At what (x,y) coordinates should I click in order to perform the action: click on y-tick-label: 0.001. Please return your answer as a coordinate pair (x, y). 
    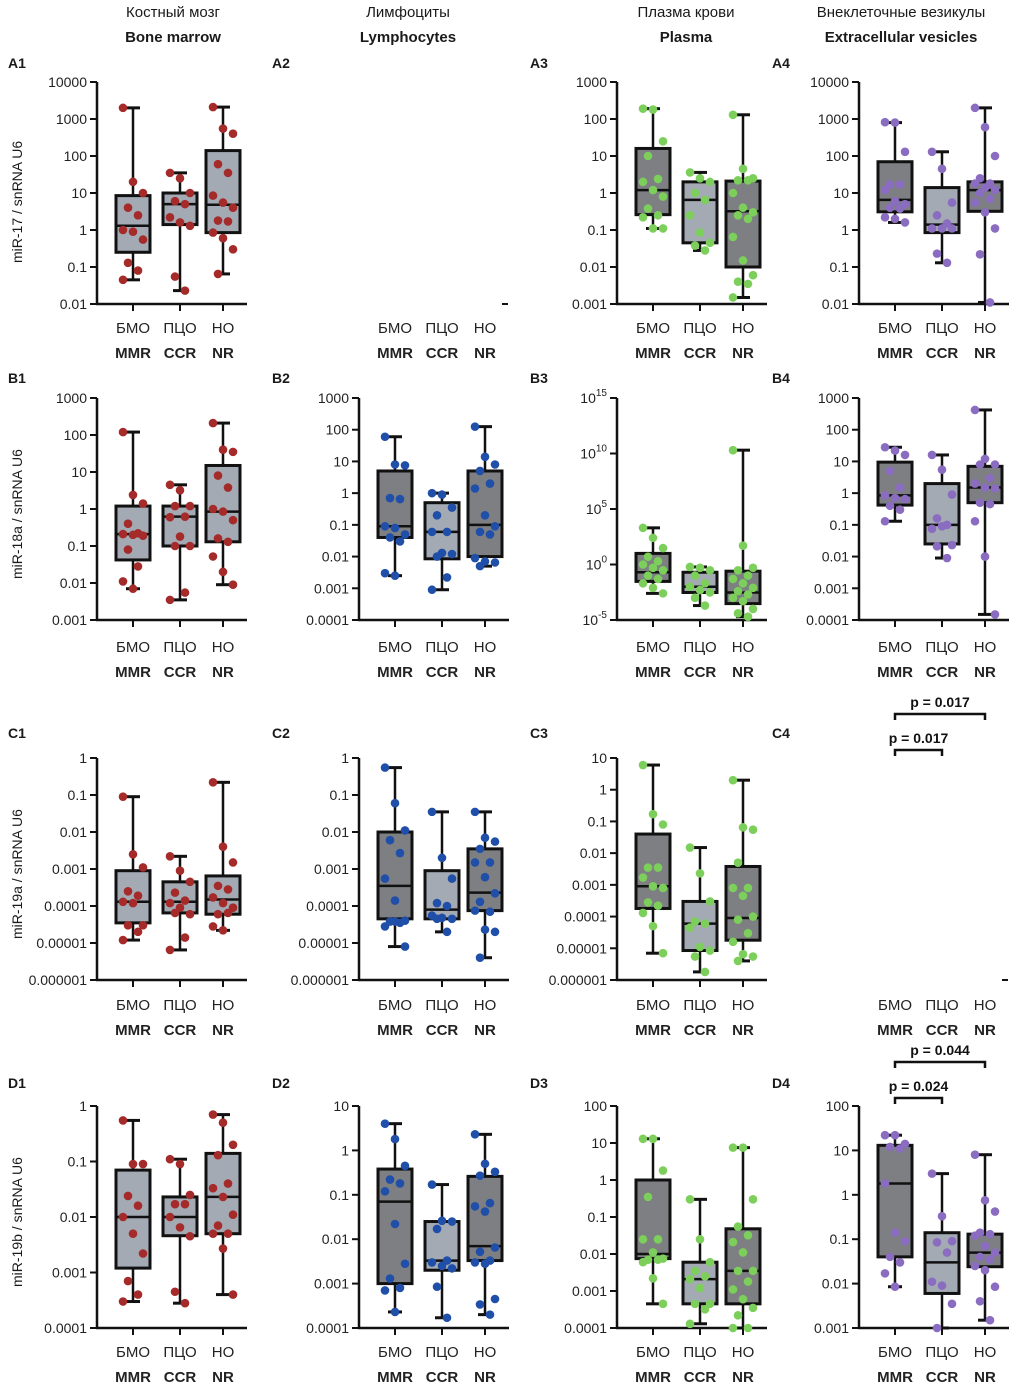
    Looking at the image, I should click on (589, 885).